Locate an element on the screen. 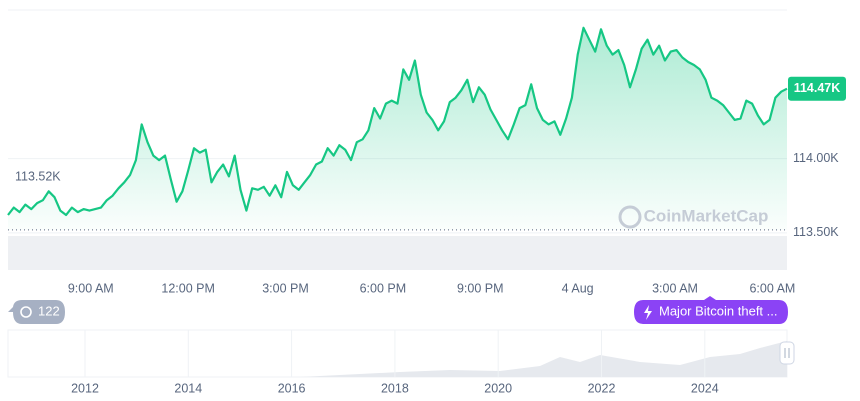  x-tick-label: 6:00 PM is located at coordinates (383, 288).